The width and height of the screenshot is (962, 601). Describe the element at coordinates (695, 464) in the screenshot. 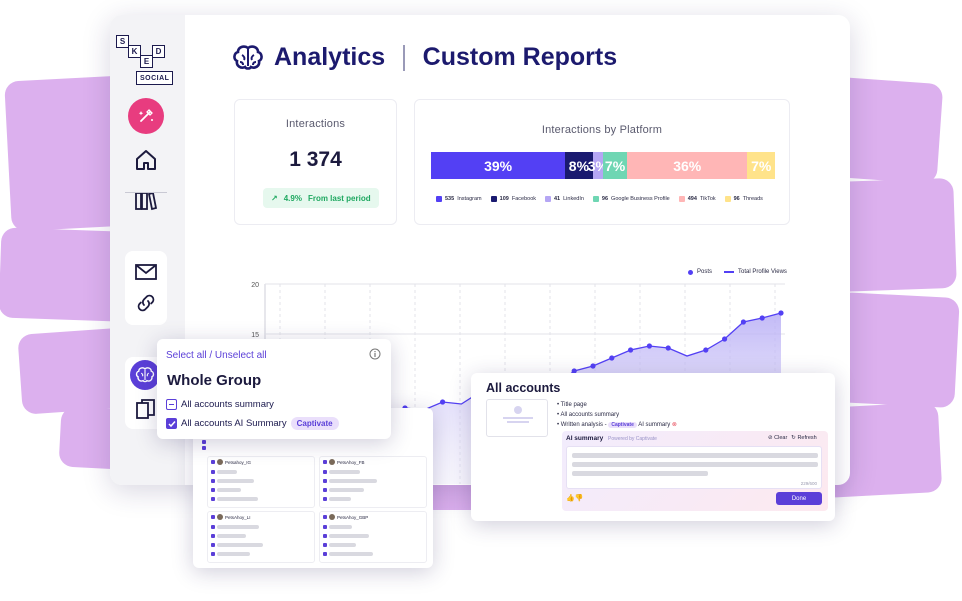

I see `text-line` at that location.